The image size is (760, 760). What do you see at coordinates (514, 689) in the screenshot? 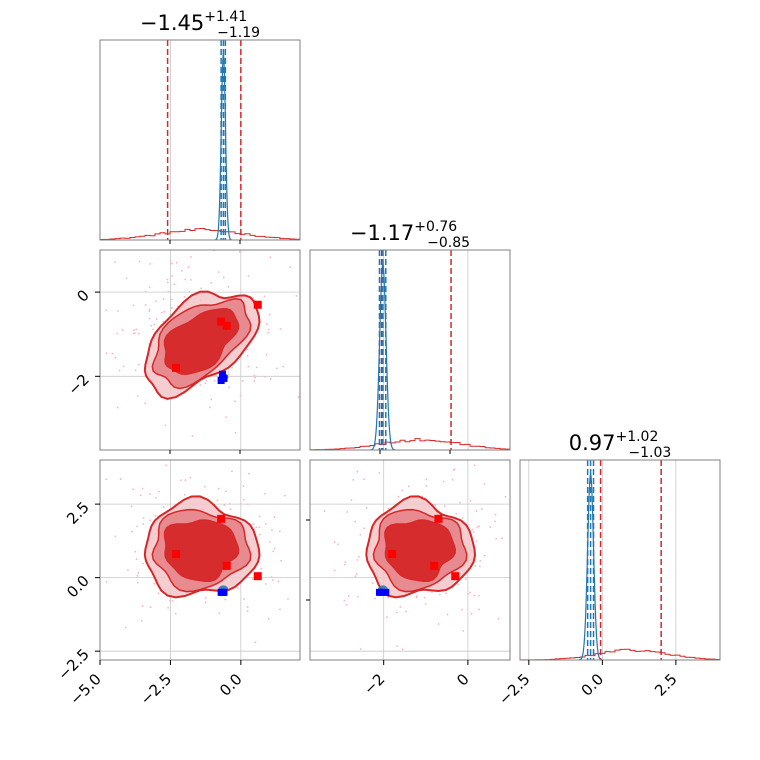
I see `x-tick-label: −2.5` at bounding box center [514, 689].